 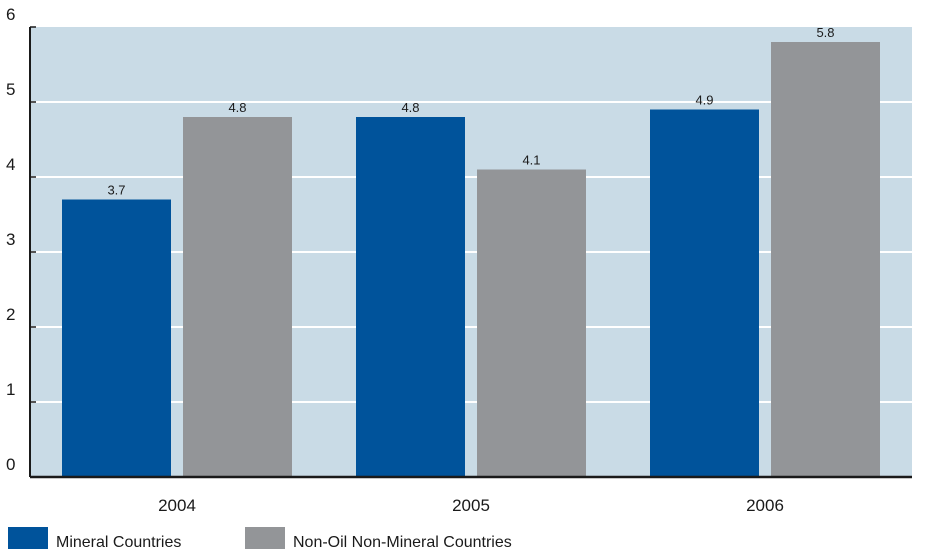 I want to click on data-label: 5.8, so click(x=825, y=32).